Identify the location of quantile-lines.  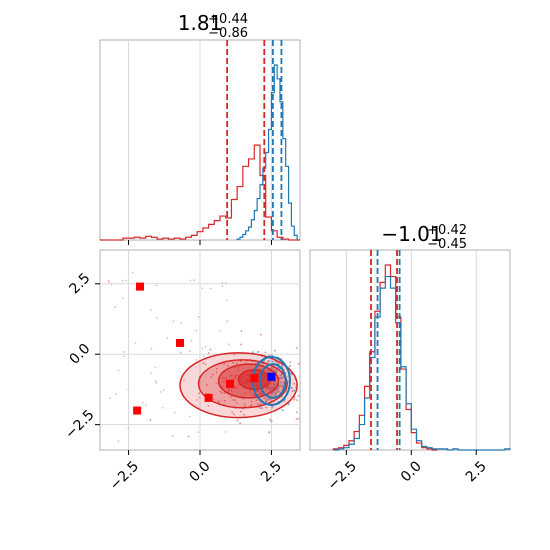
(254, 140).